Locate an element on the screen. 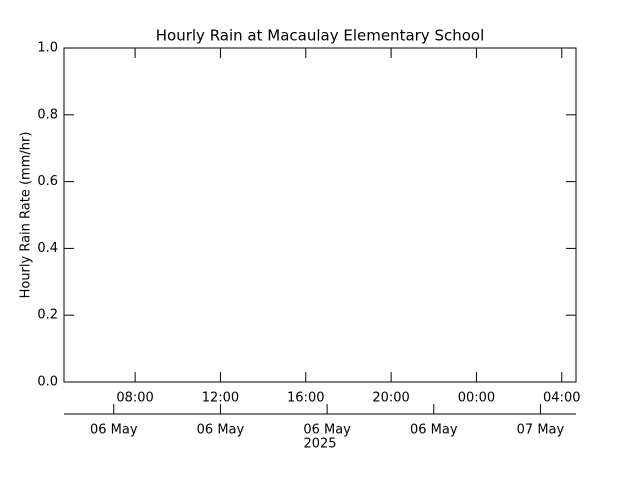 The height and width of the screenshot is (480, 640). x-tick-label: 12:00 is located at coordinates (220, 398).